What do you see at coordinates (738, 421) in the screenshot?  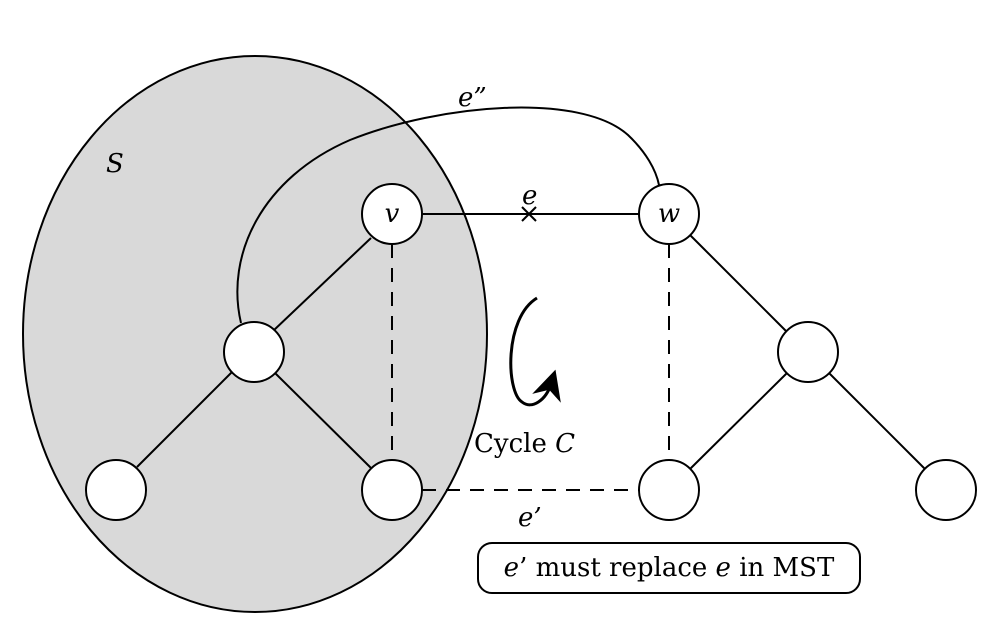 I see `edge-right-middle-bottom-left` at bounding box center [738, 421].